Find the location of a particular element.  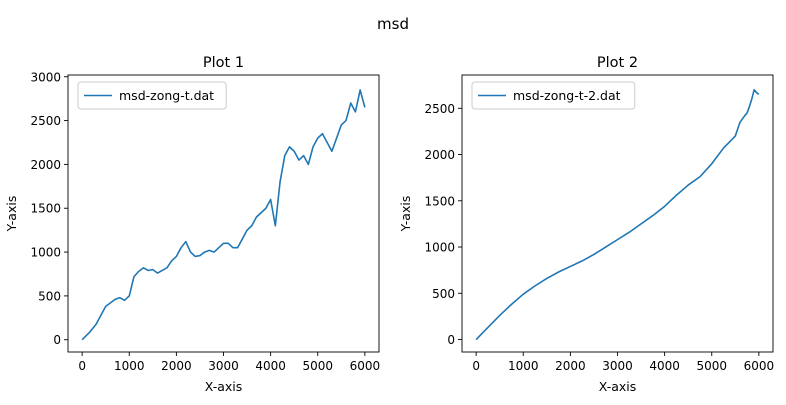

legend-label: msd-zong-t-2.dat is located at coordinates (567, 95).